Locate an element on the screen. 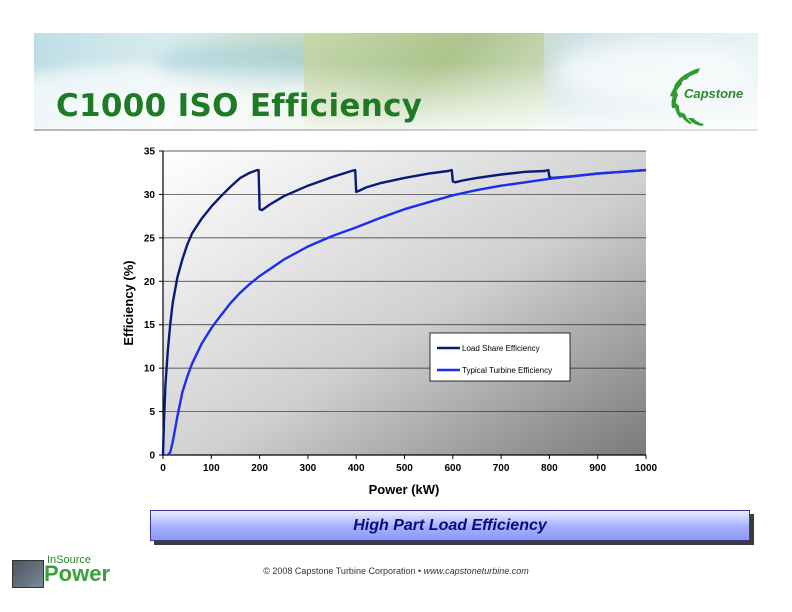  header-banner is located at coordinates (396, 82).